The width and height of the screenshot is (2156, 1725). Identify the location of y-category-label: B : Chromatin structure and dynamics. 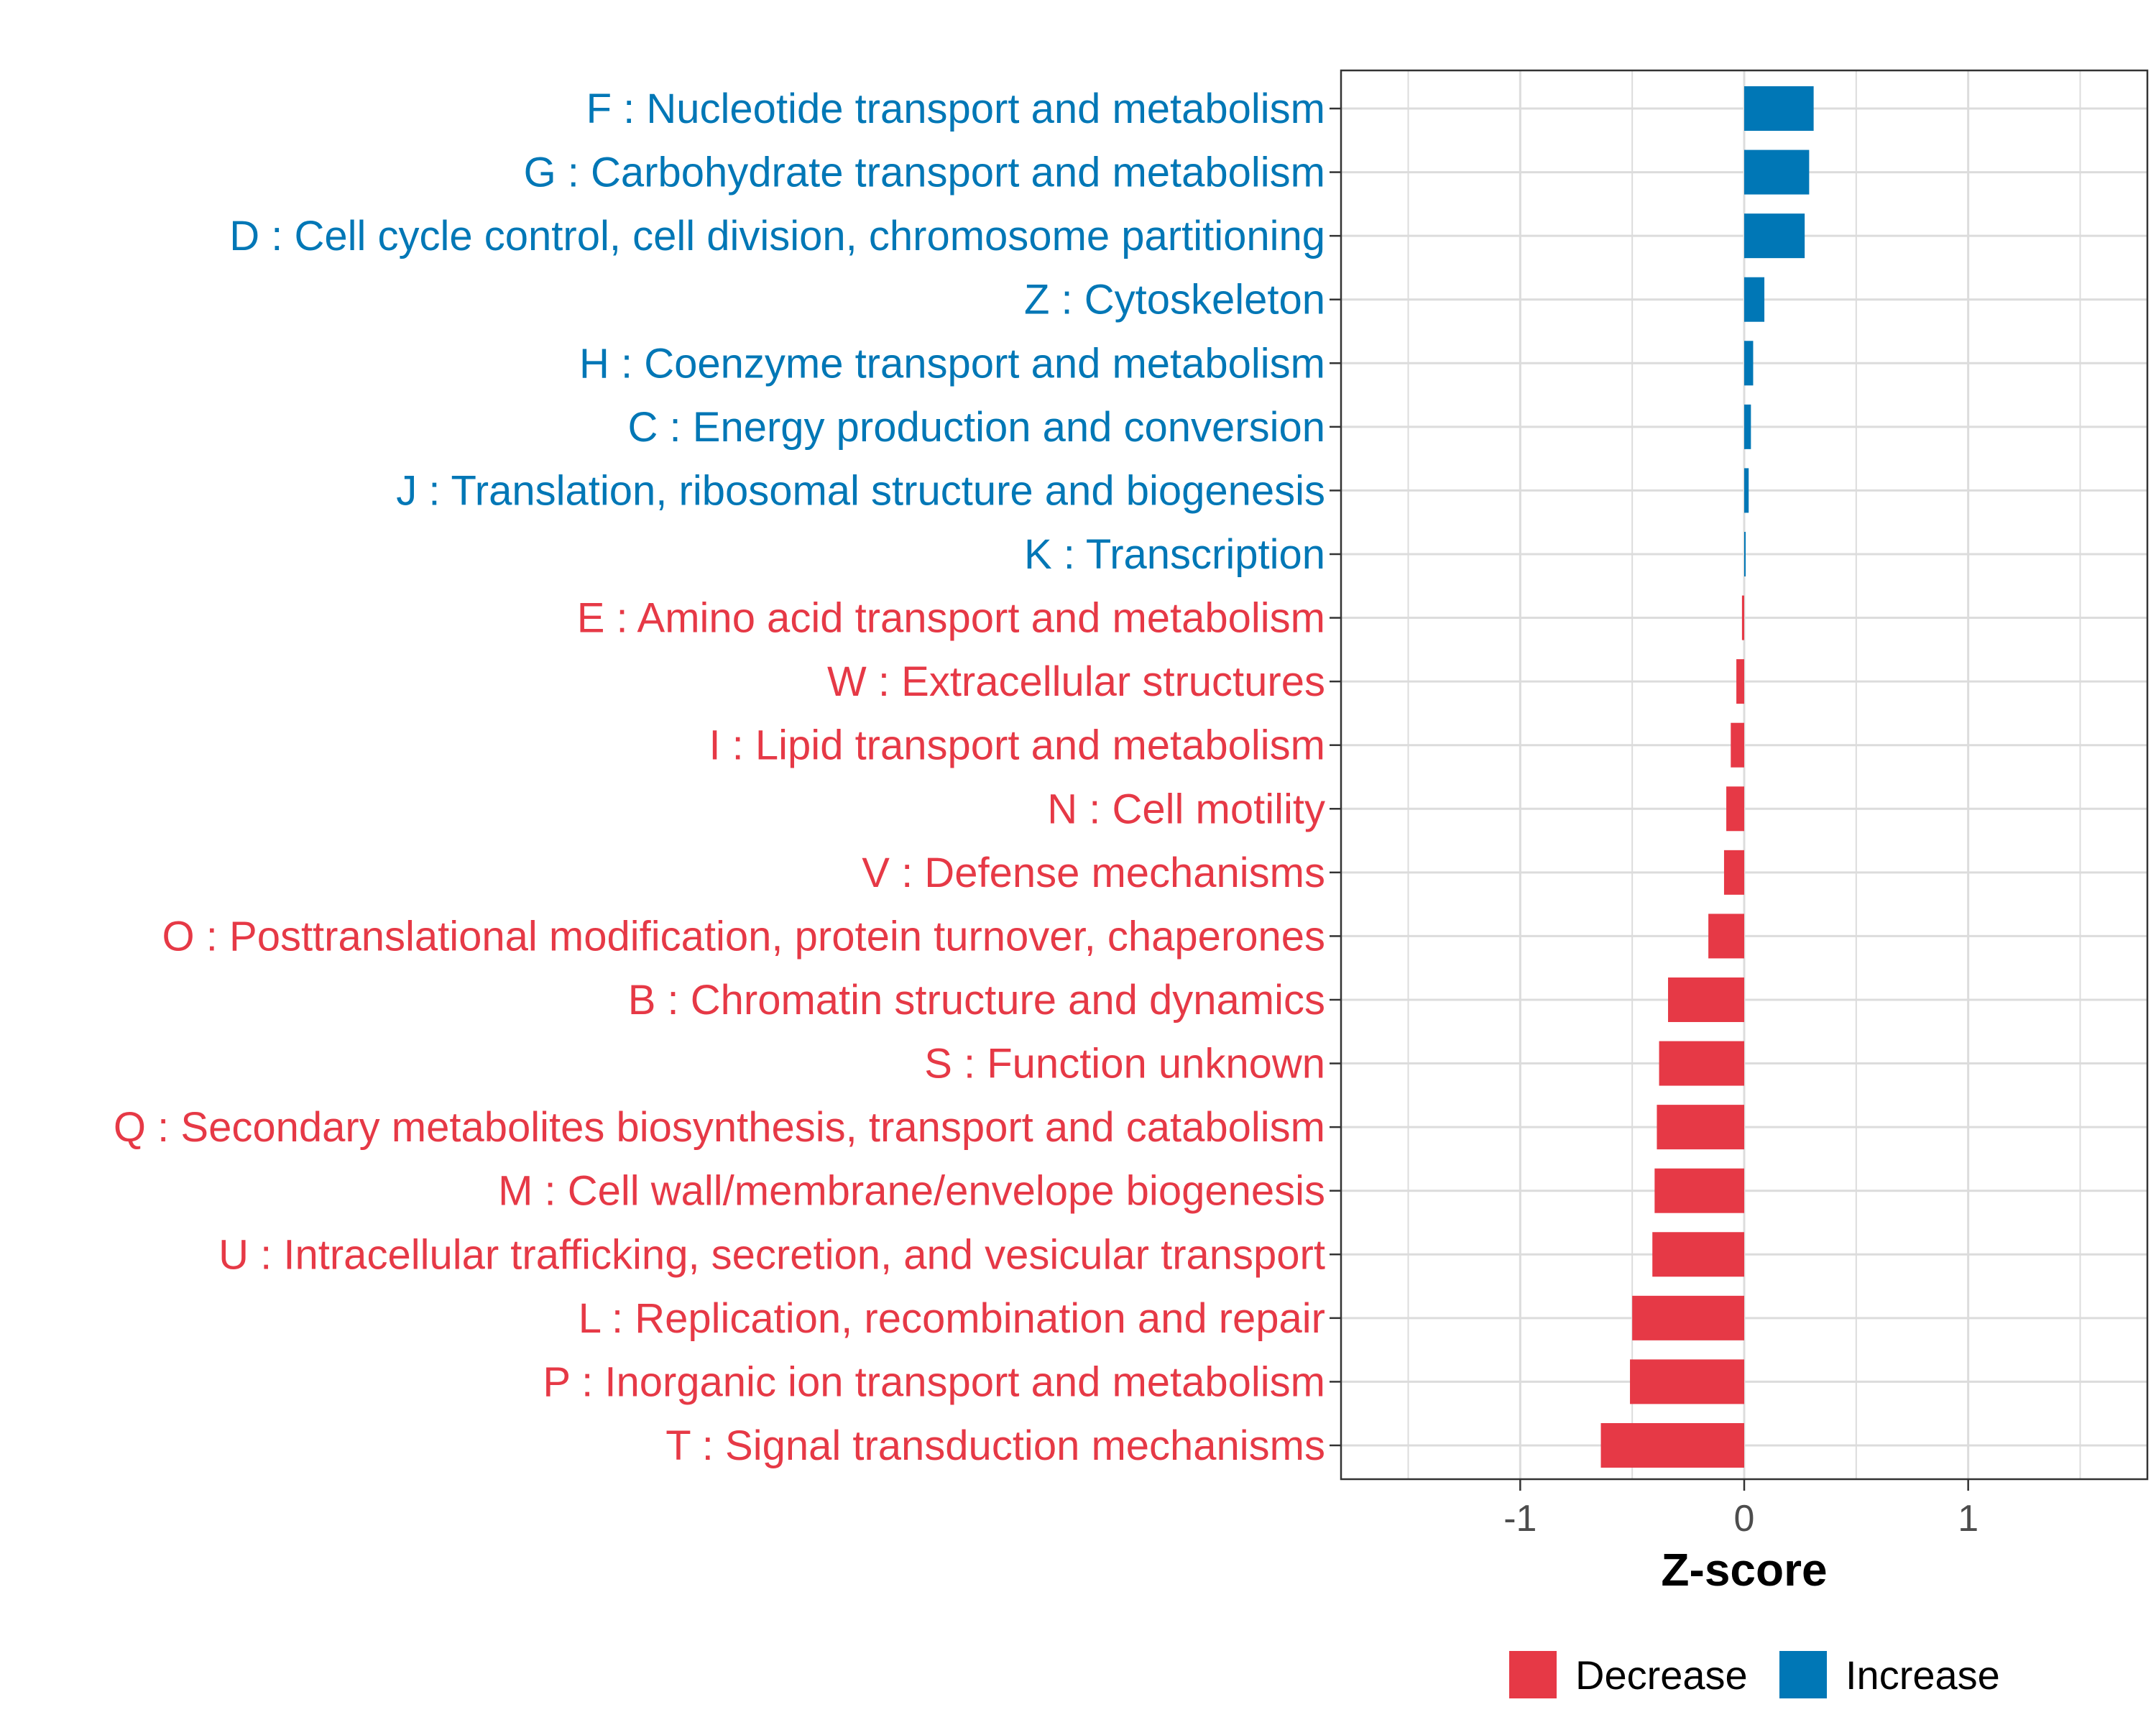
(977, 1000).